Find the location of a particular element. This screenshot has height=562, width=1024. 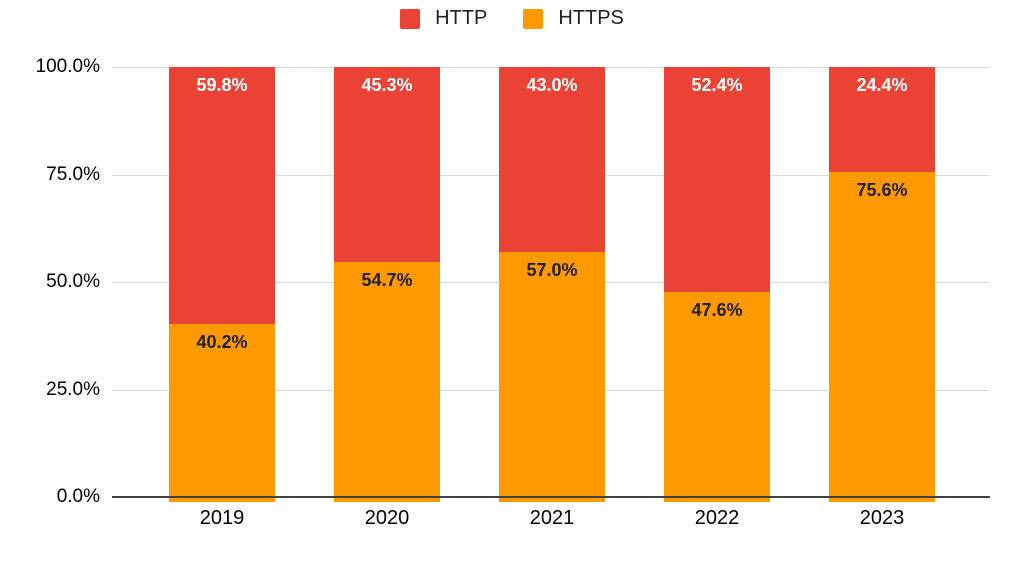

bar-segment-label: 45.3% is located at coordinates (387, 85).